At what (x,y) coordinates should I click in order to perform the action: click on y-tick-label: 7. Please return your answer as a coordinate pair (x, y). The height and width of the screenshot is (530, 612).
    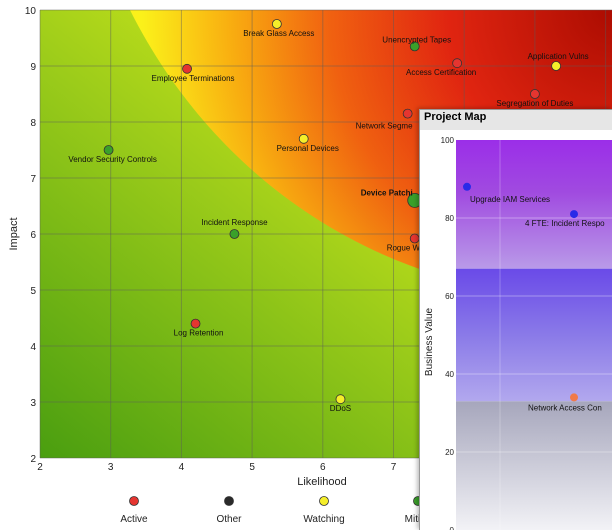
    Looking at the image, I should click on (33, 179).